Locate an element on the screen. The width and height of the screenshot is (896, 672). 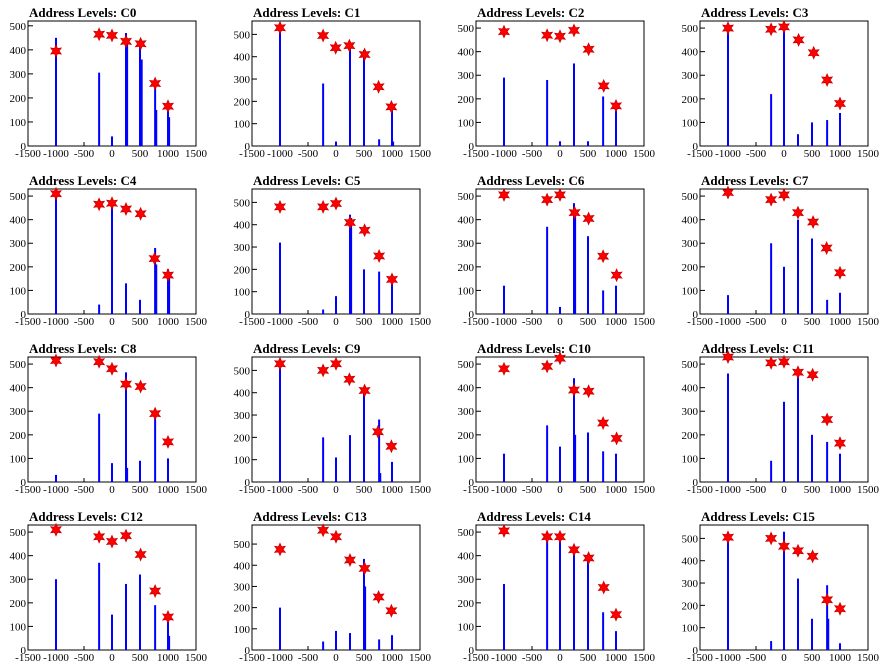
chart-title: Address Levels: C12 is located at coordinates (86, 516).